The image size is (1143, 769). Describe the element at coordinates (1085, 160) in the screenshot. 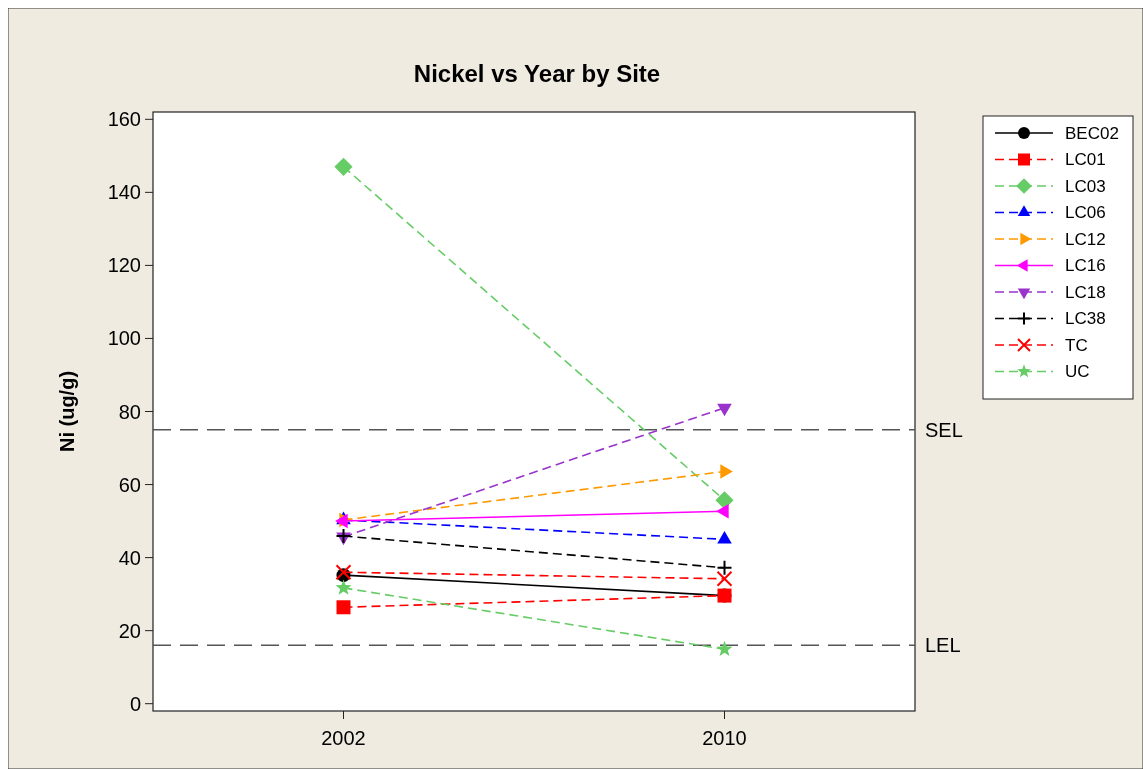

I see `legend-label: LC01` at that location.